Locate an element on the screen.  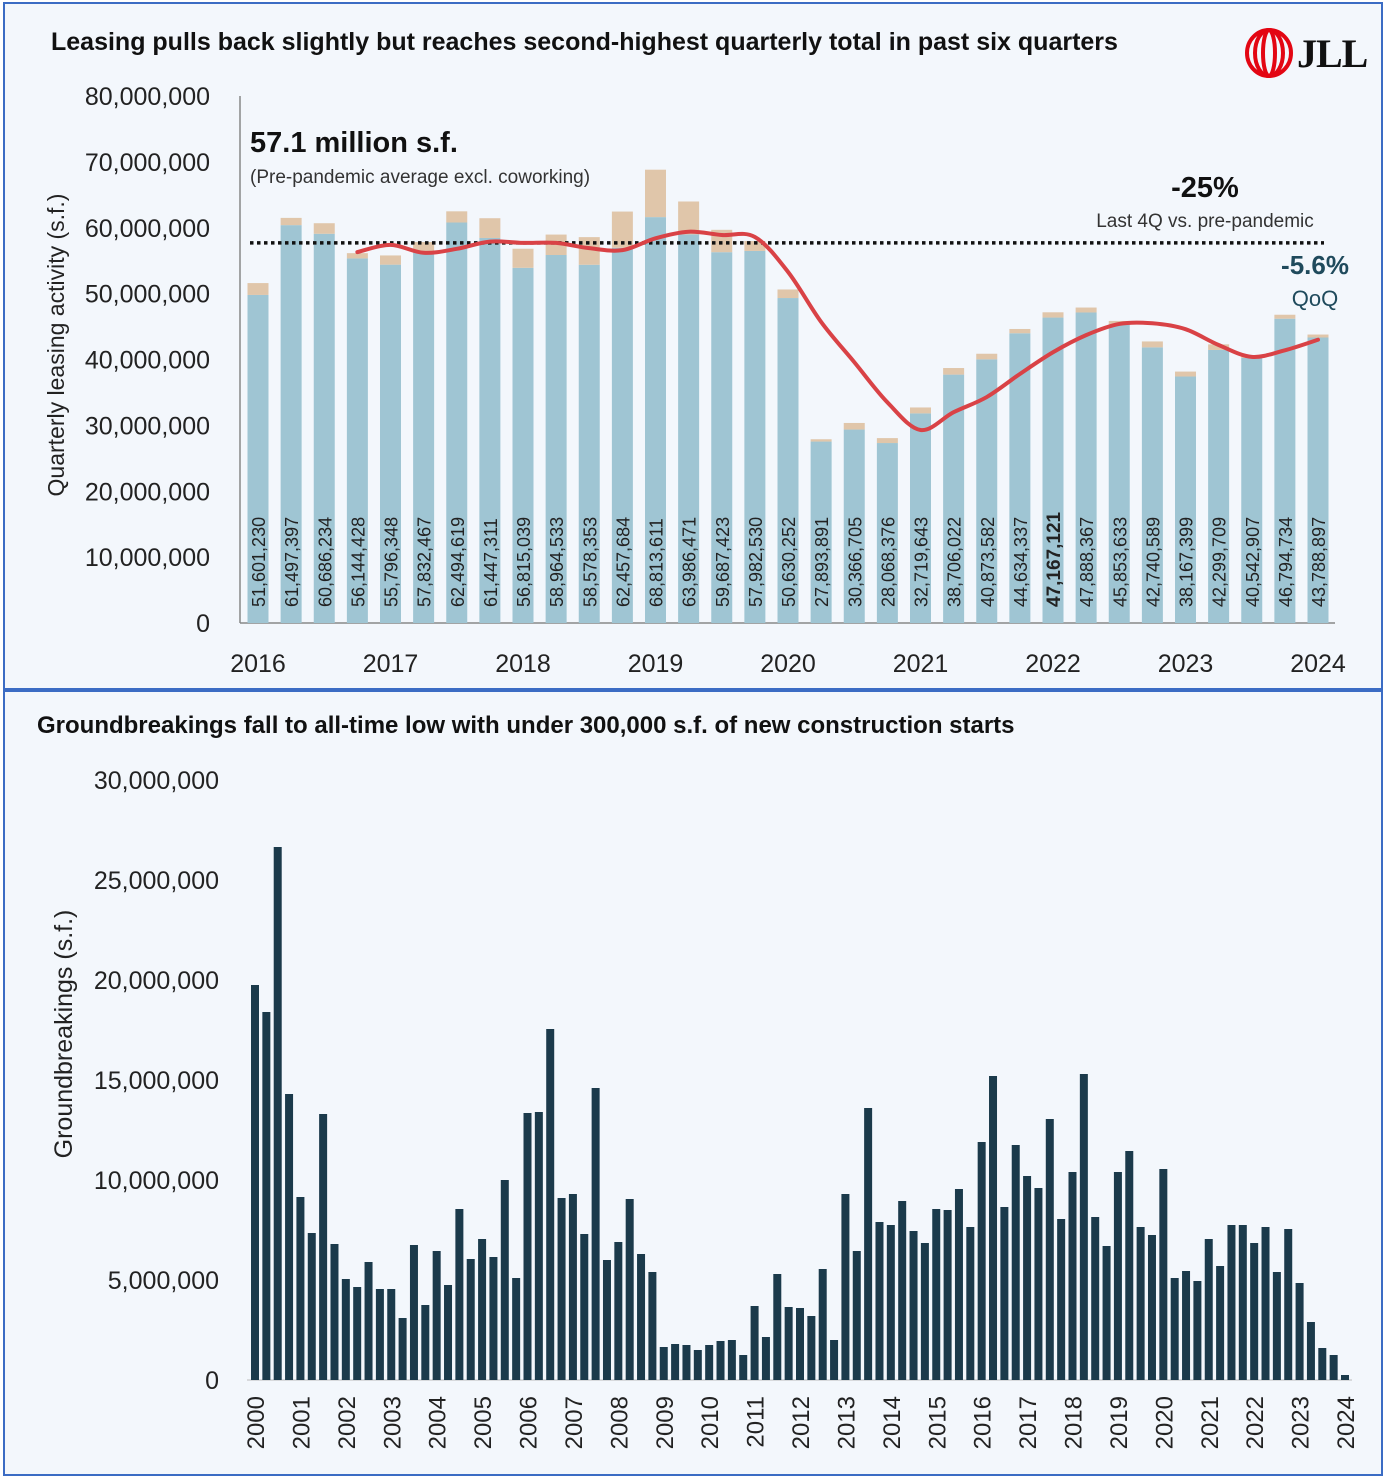
x-year-label: 2003 is located at coordinates (392, 1422).